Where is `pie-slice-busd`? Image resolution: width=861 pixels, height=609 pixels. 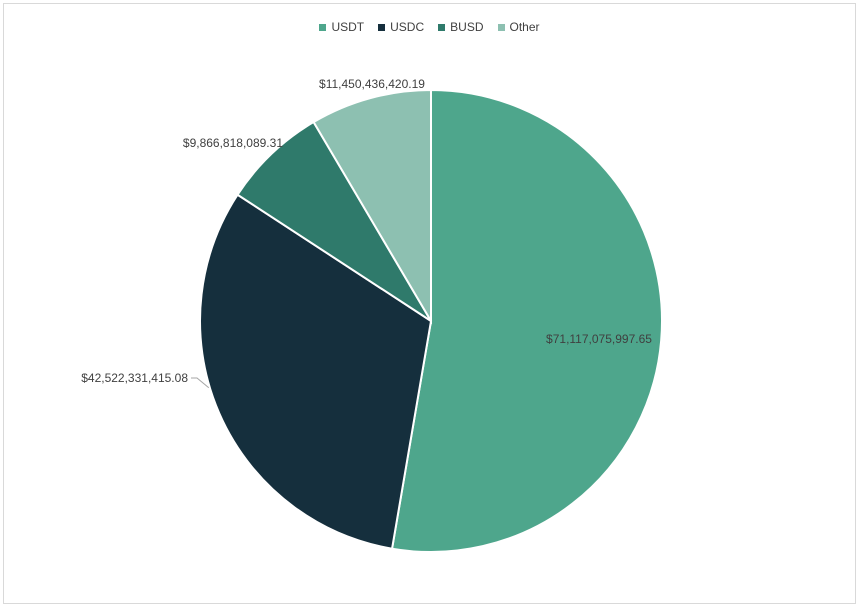 pie-slice-busd is located at coordinates (334, 221).